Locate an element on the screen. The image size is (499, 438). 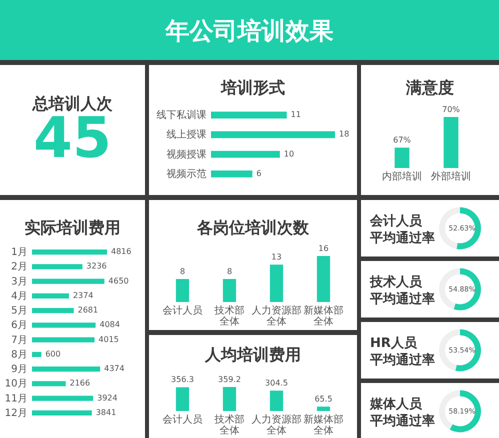
donut-slice is located at coordinates (465, 411).